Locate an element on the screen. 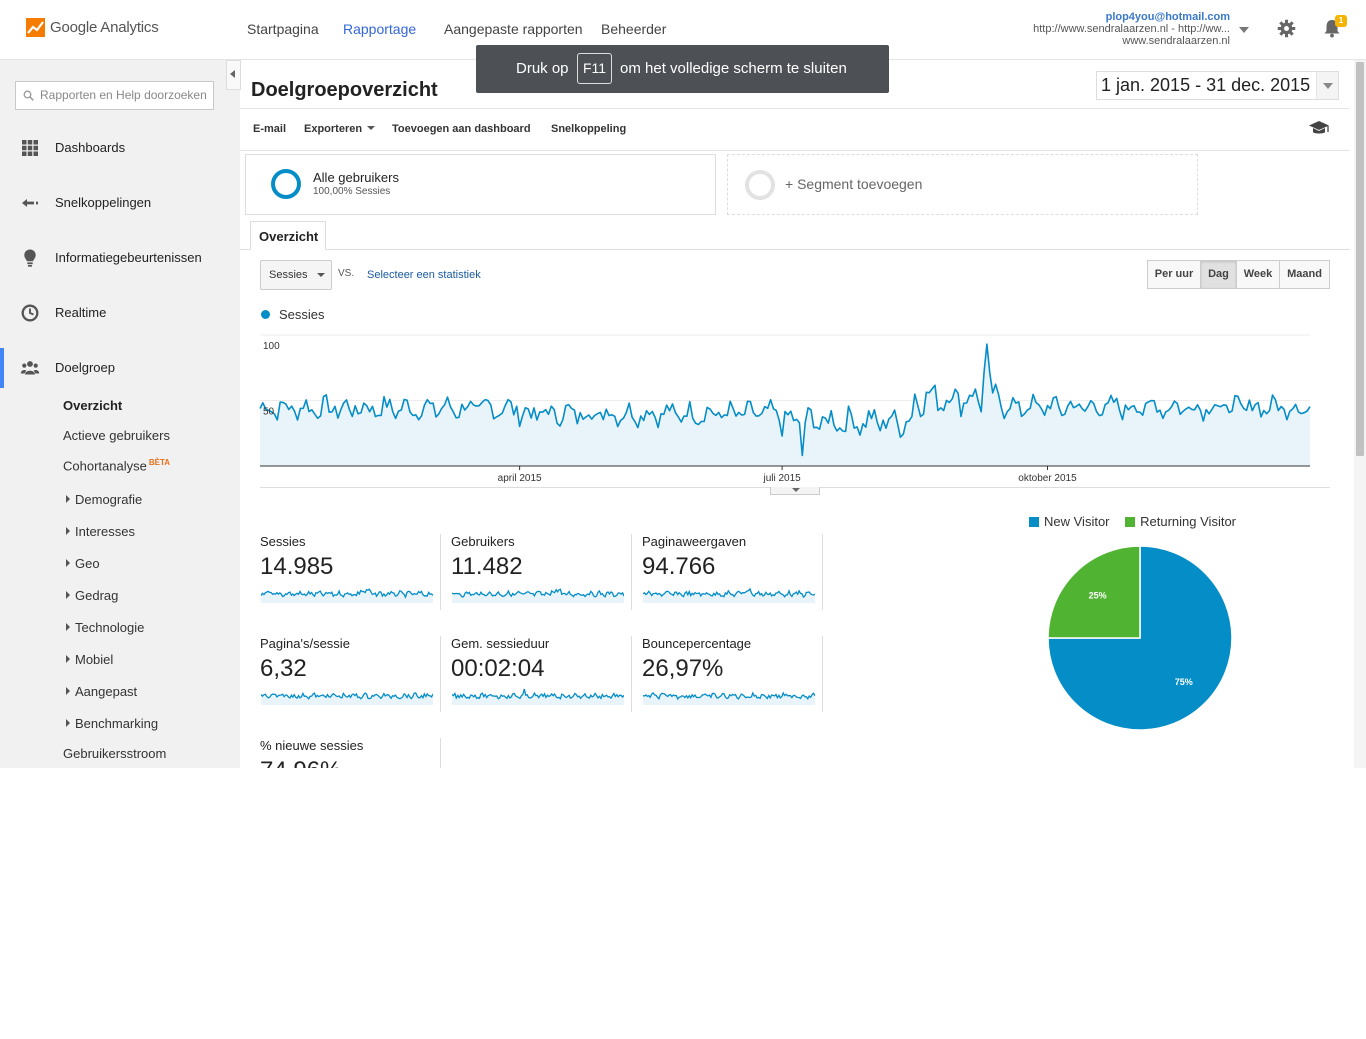  metric-value: 11.482 is located at coordinates (487, 566).